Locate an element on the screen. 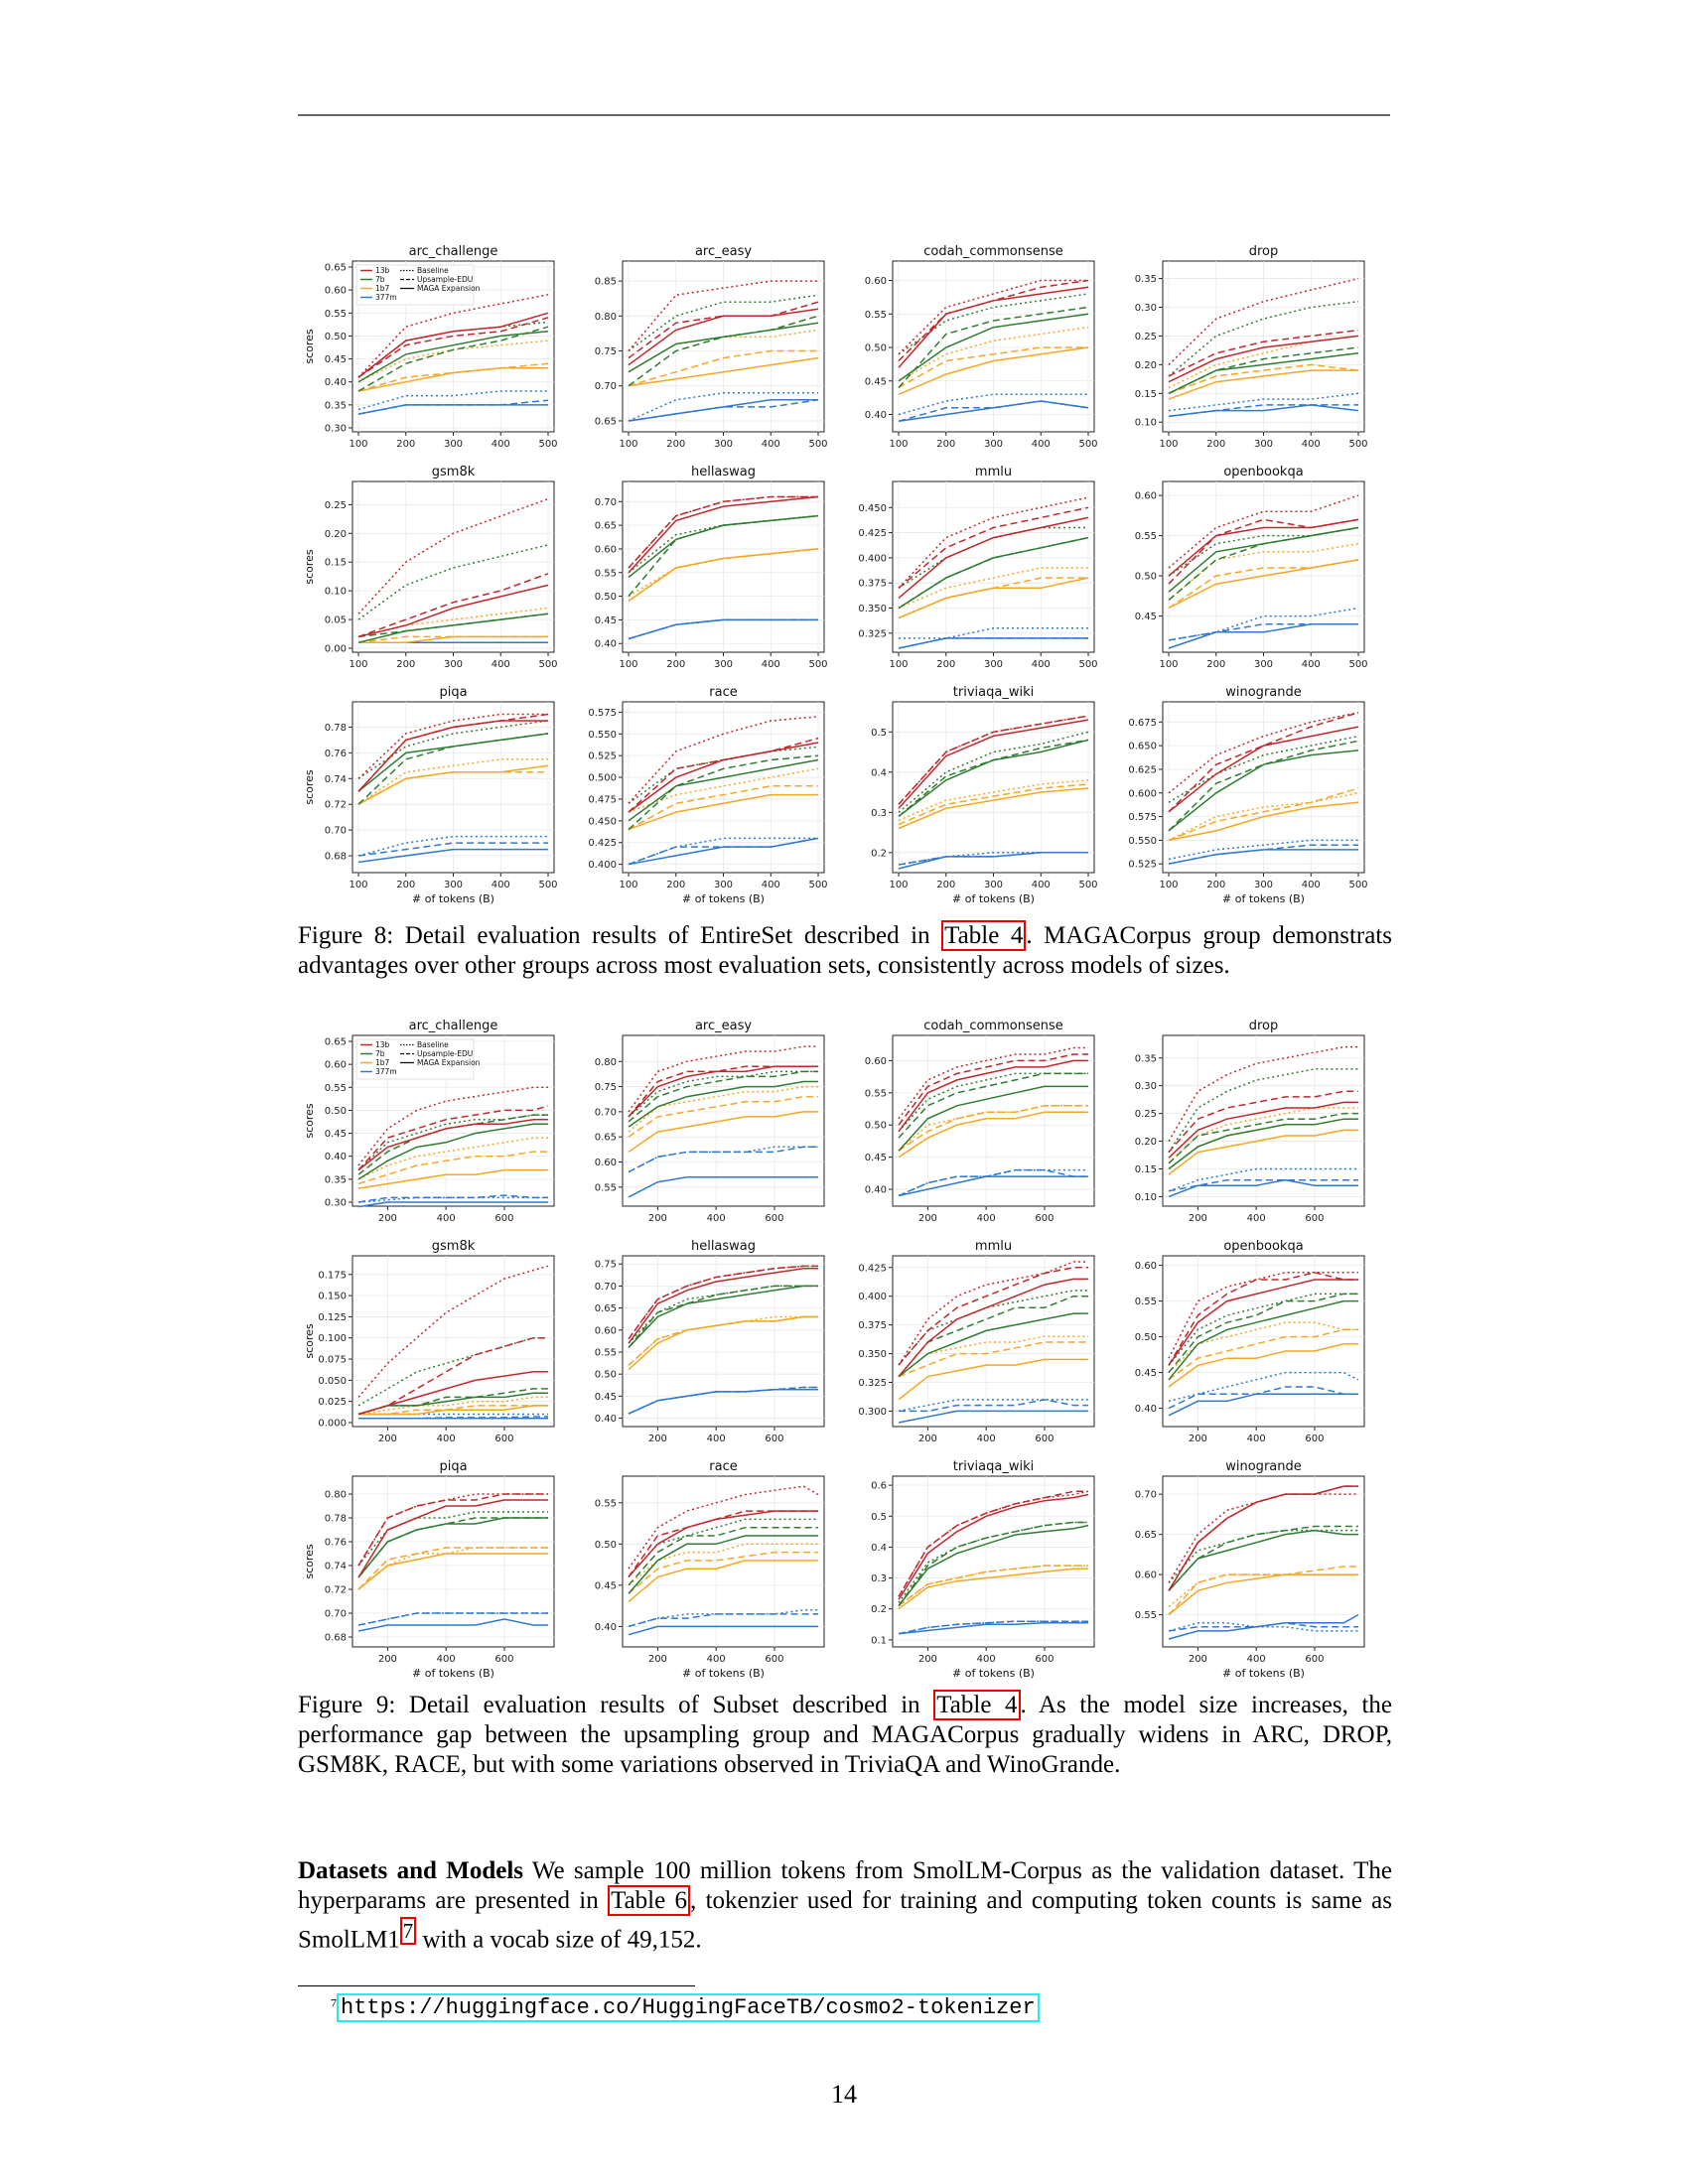  footnote-7-link: 7 is located at coordinates (408, 1931).